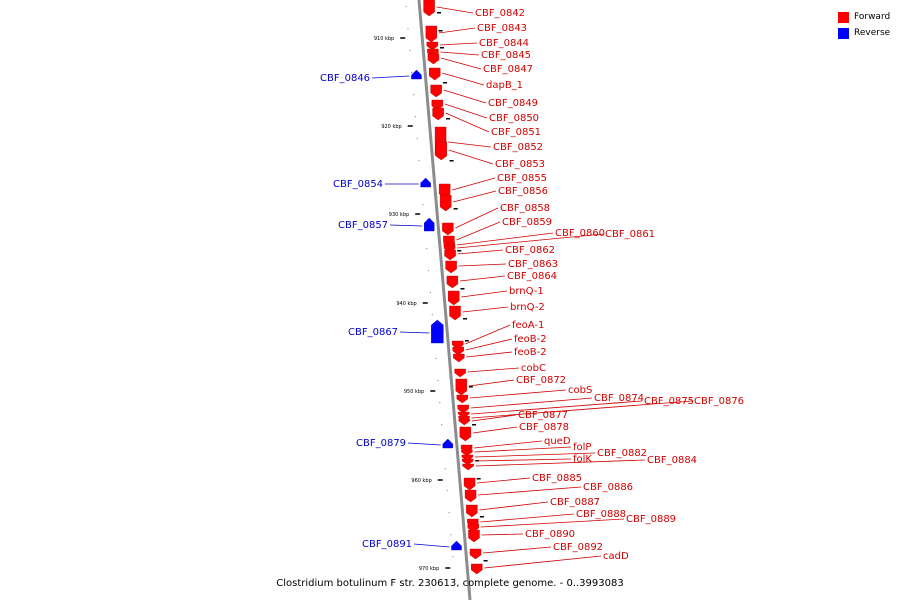 This screenshot has height=600, width=900. I want to click on forward-gene-label: queD, so click(557, 441).